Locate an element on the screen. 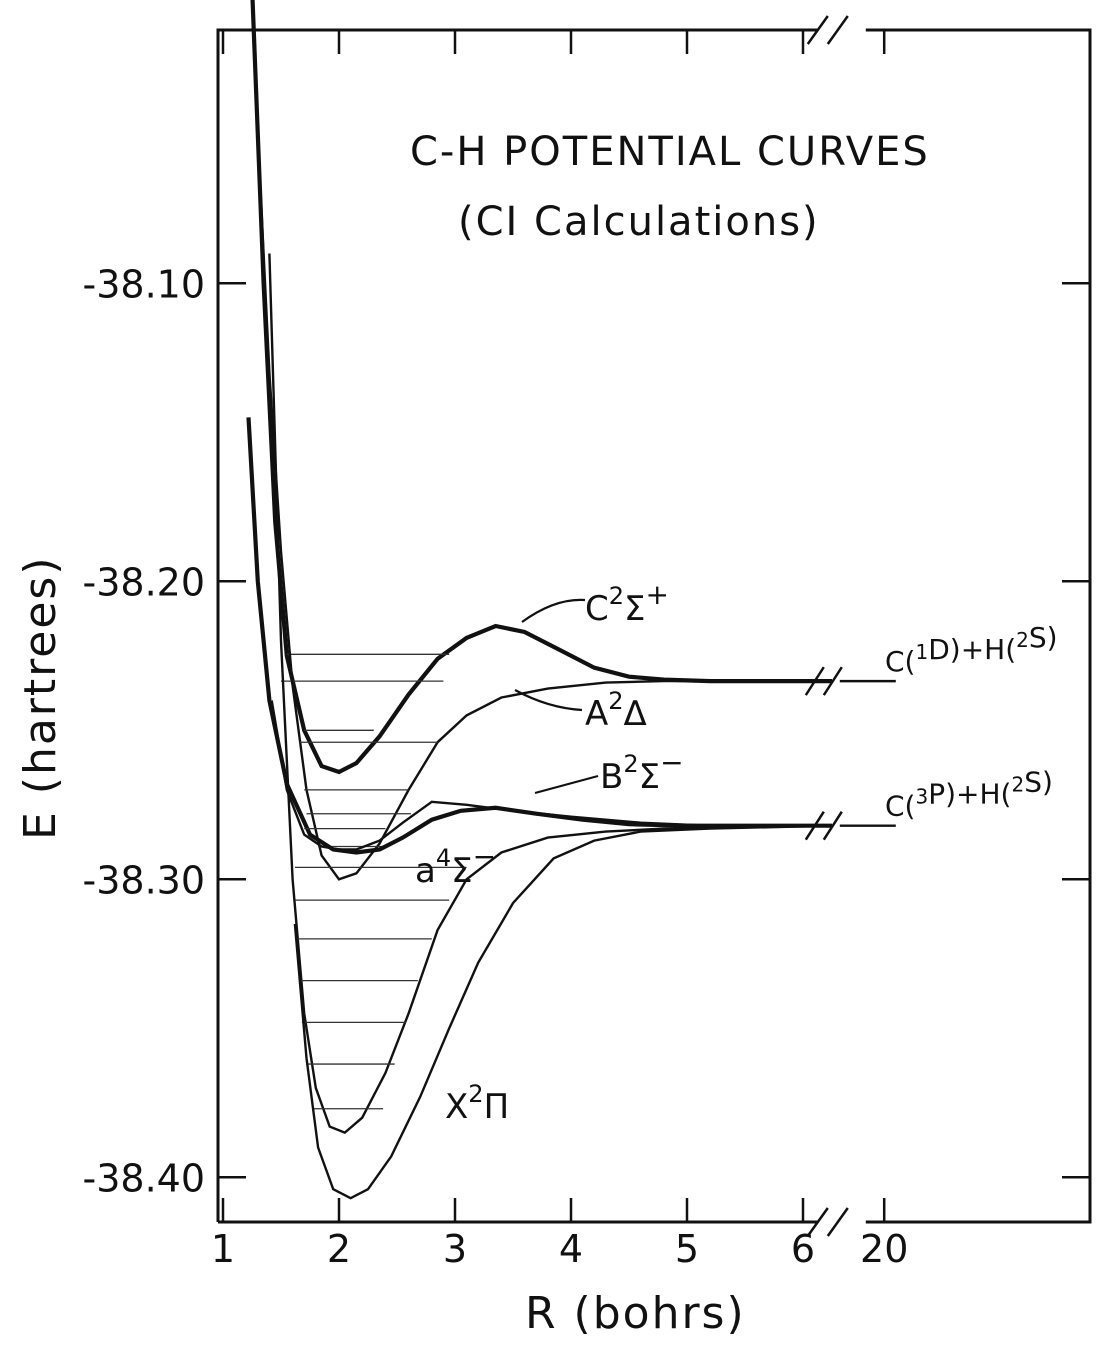 This screenshot has width=1111, height=1356. state-label: A2Δ is located at coordinates (616, 710).